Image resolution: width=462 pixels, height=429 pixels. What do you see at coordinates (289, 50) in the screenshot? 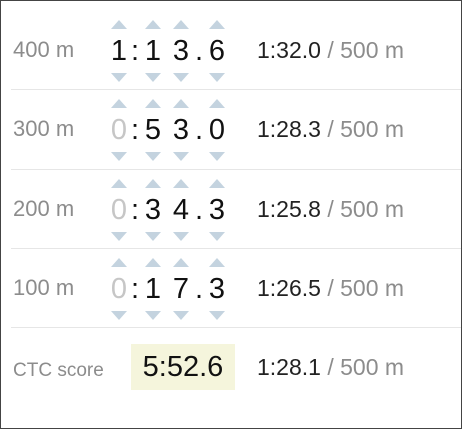
I see `split-value: 1:32.0` at bounding box center [289, 50].